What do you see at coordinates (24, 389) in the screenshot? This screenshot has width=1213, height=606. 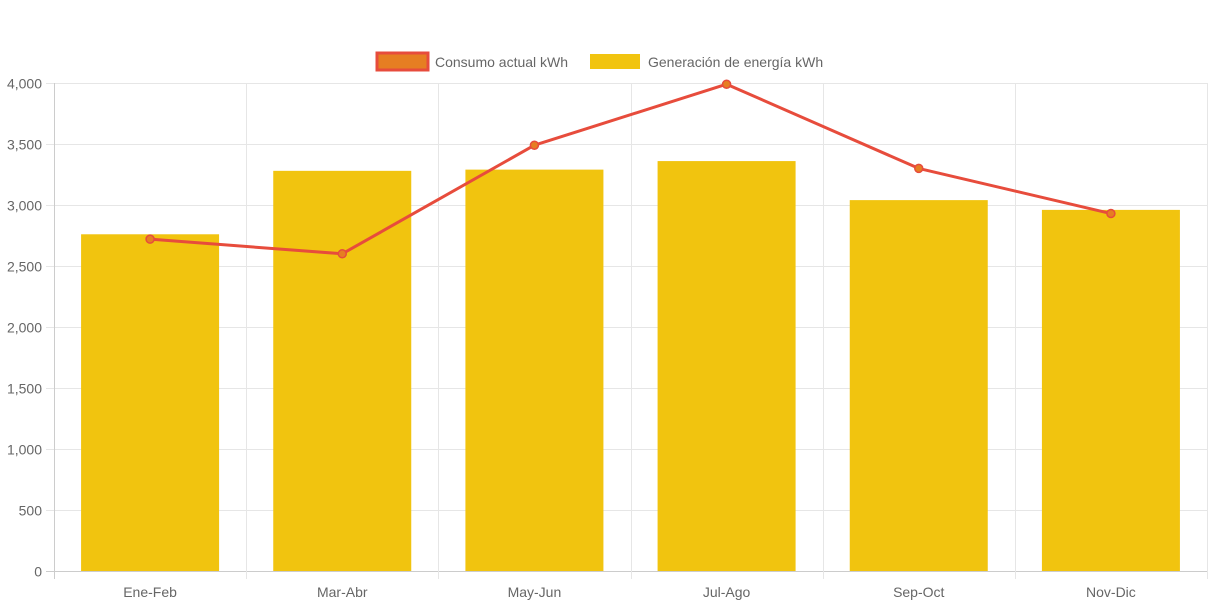 I see `y-tick-label: 1,500` at bounding box center [24, 389].